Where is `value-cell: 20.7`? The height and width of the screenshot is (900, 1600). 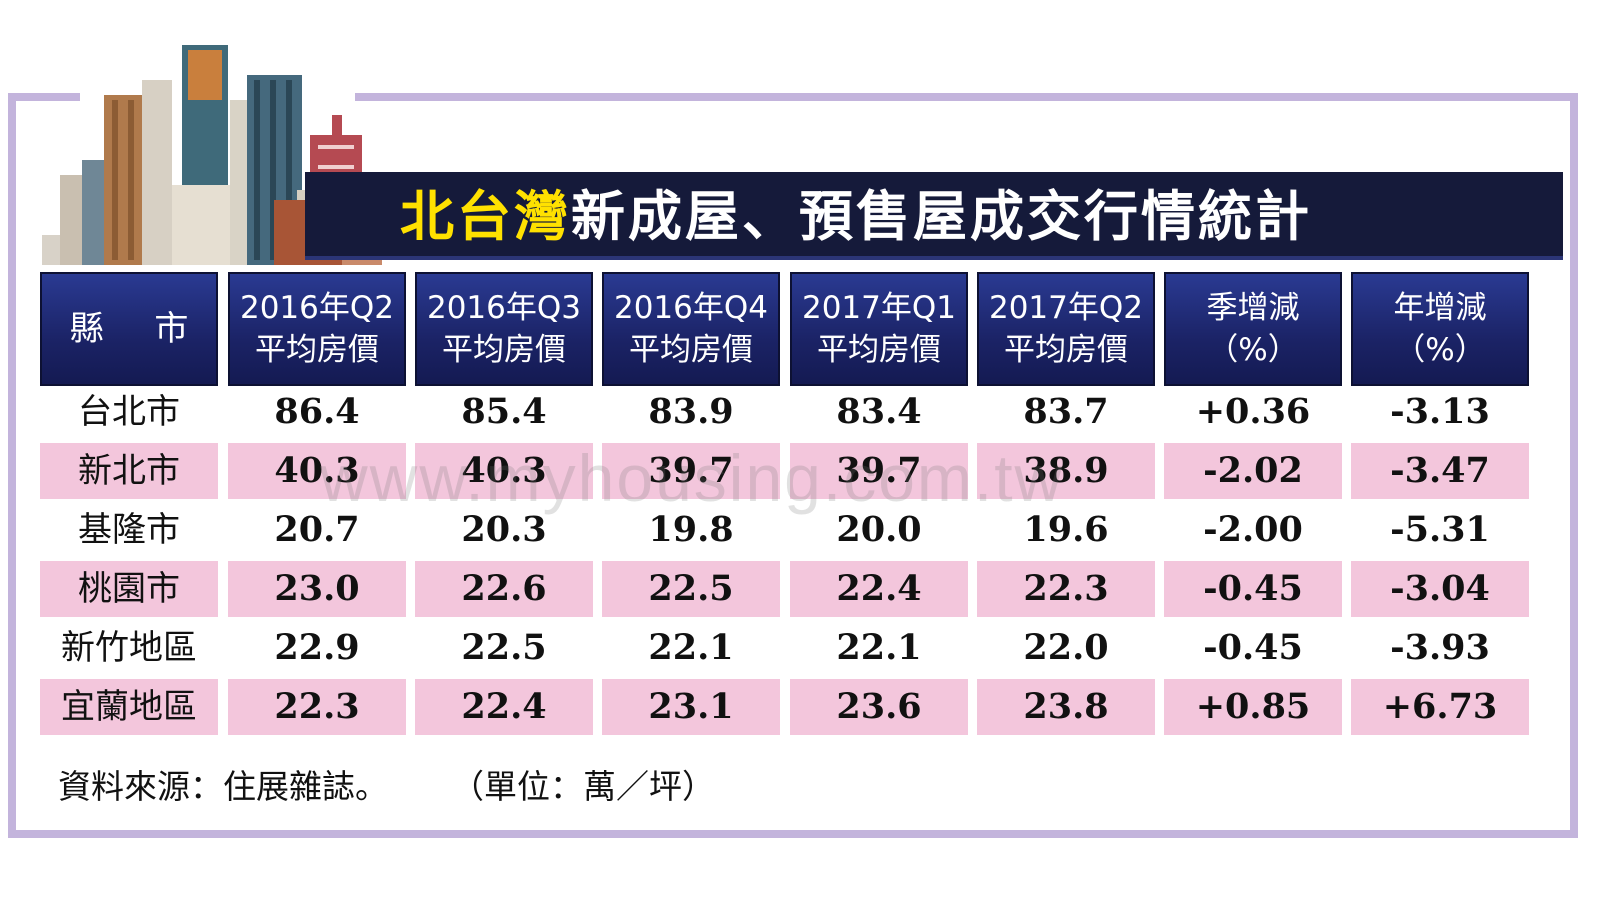 value-cell: 20.7 is located at coordinates (317, 529).